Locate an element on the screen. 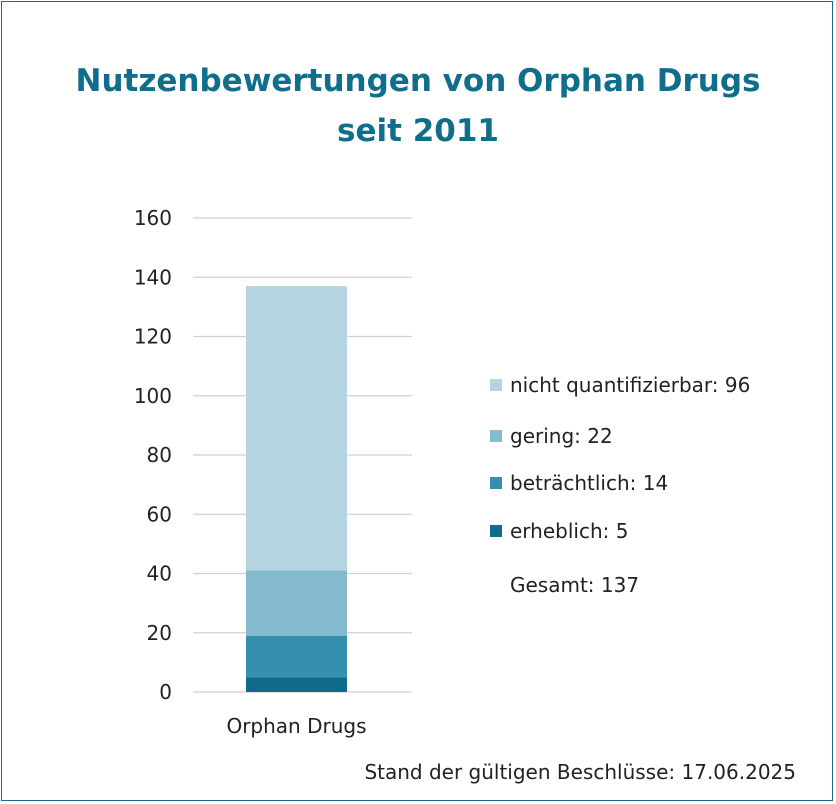 This screenshot has width=836, height=804. y-tick-label: 140 is located at coordinates (153, 277).